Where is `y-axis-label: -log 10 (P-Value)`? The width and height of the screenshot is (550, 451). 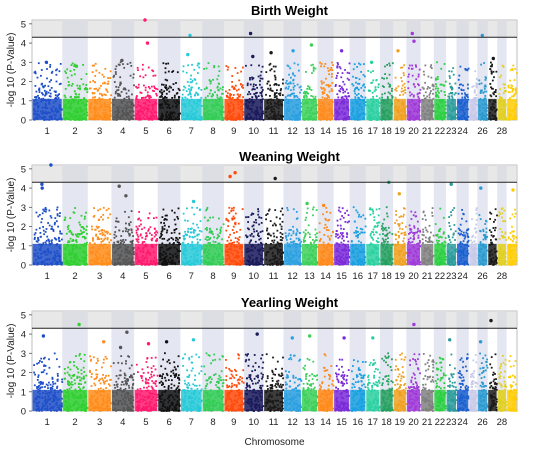
y-axis-label: -log 10 (P-Value) is located at coordinates (11, 70).